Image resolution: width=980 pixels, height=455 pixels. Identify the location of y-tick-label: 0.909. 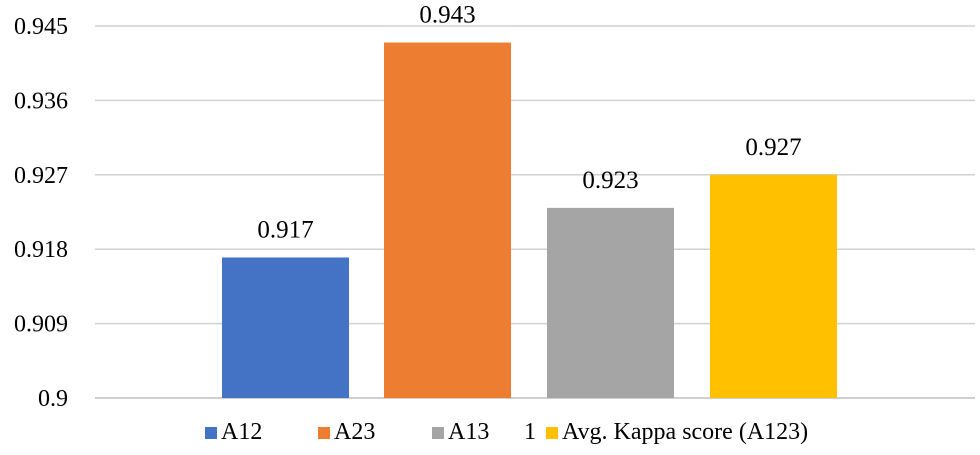
(41, 325).